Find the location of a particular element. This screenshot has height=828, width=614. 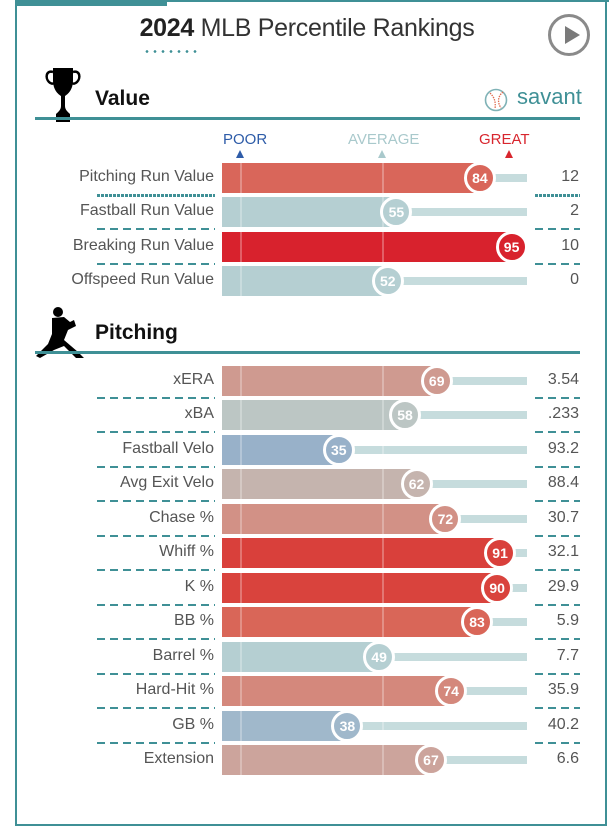

metric-label: Chase % is located at coordinates (181, 517).